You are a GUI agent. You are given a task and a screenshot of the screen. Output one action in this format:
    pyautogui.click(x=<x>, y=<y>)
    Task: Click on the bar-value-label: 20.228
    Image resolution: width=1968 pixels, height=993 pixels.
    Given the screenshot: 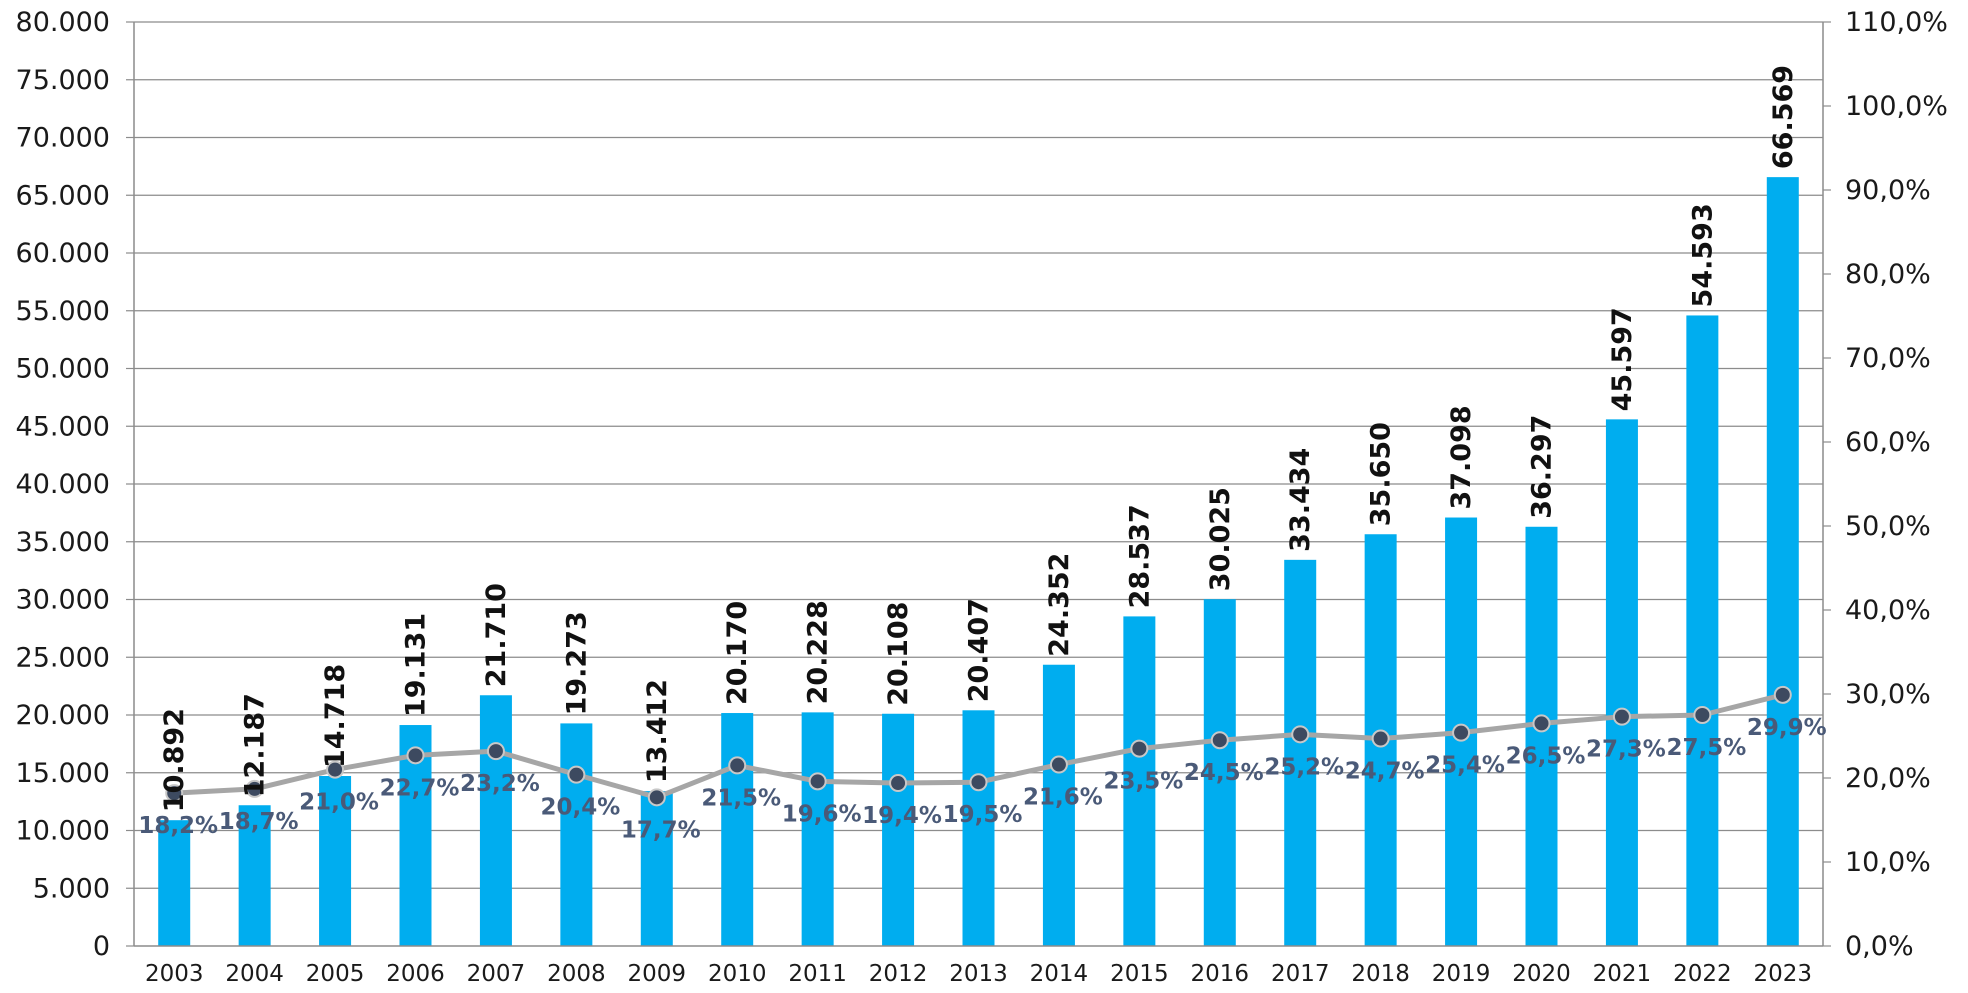 What is the action you would take?
    pyautogui.click(x=818, y=652)
    